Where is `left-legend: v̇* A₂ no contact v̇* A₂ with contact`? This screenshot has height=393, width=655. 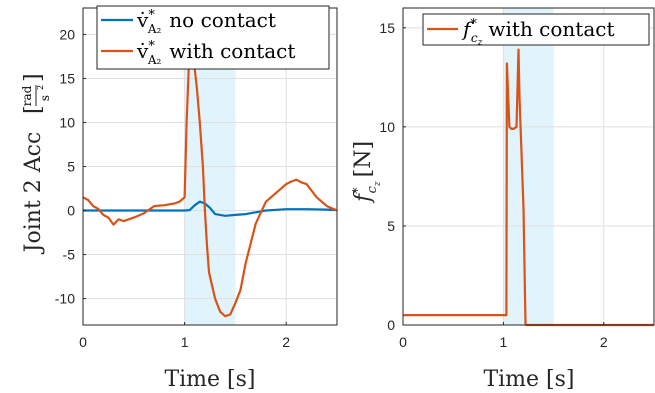 left-legend: v̇* A₂ no contact v̇* A₂ with contact is located at coordinates (213, 37).